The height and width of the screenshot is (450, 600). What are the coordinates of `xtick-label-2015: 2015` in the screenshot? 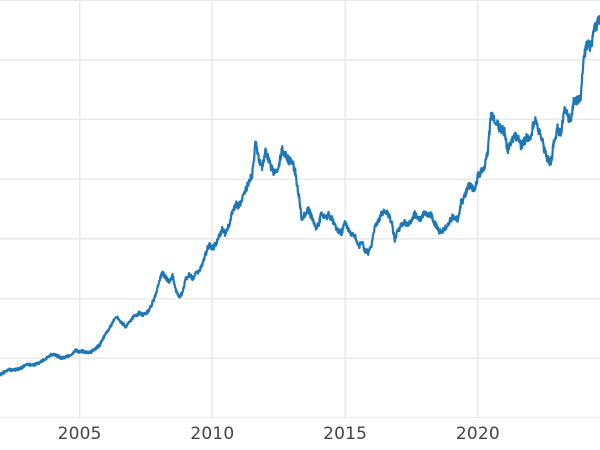 It's located at (345, 434).